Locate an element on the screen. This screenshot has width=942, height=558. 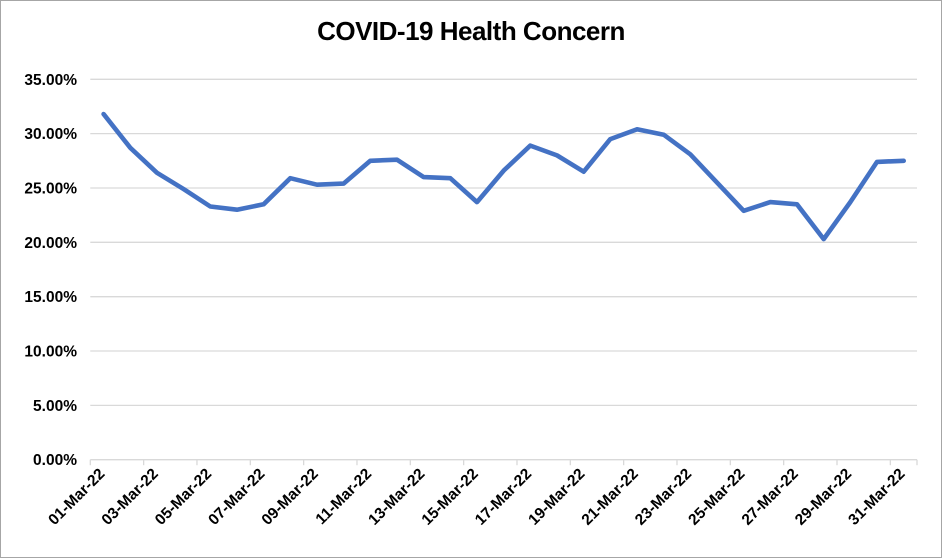
x-axis-tick-label: 29-Mar-22 is located at coordinates (823, 497).